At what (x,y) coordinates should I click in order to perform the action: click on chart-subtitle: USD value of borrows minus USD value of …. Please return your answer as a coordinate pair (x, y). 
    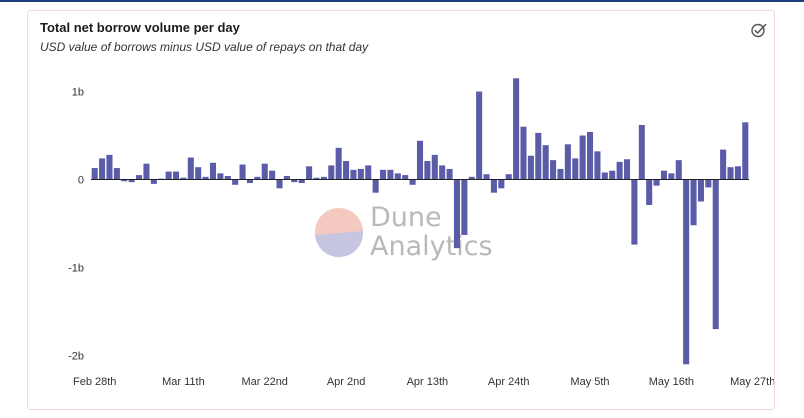
    Looking at the image, I should click on (204, 47).